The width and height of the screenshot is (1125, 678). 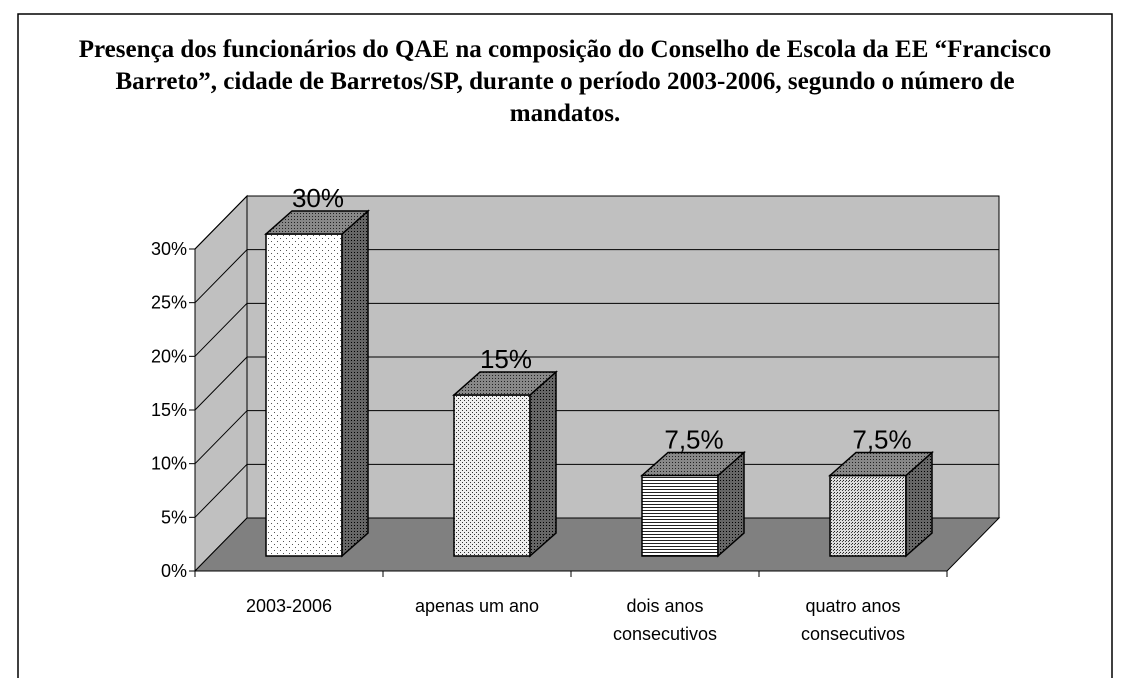 I want to click on value-label: 30%, so click(x=318, y=198).